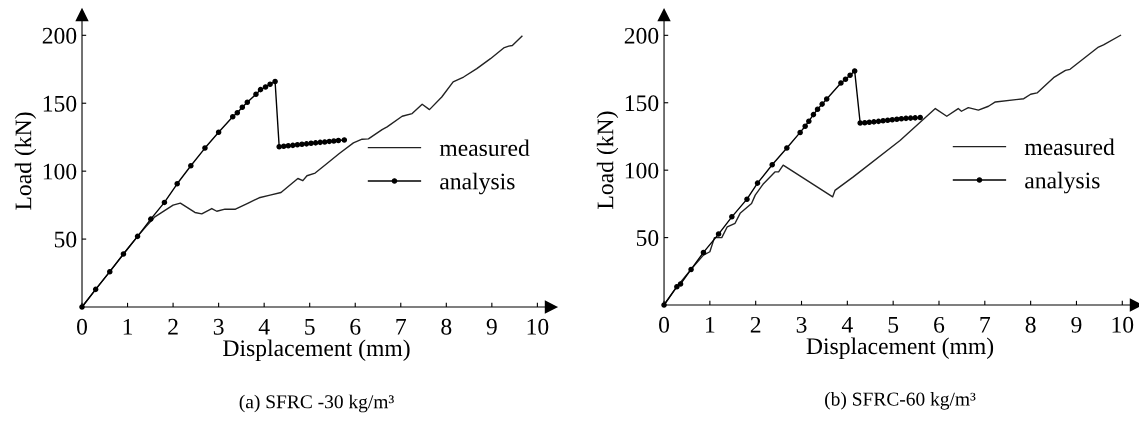 The image size is (1139, 434). I want to click on text: (a) SFRC -30 kg/m³, so click(316, 403).